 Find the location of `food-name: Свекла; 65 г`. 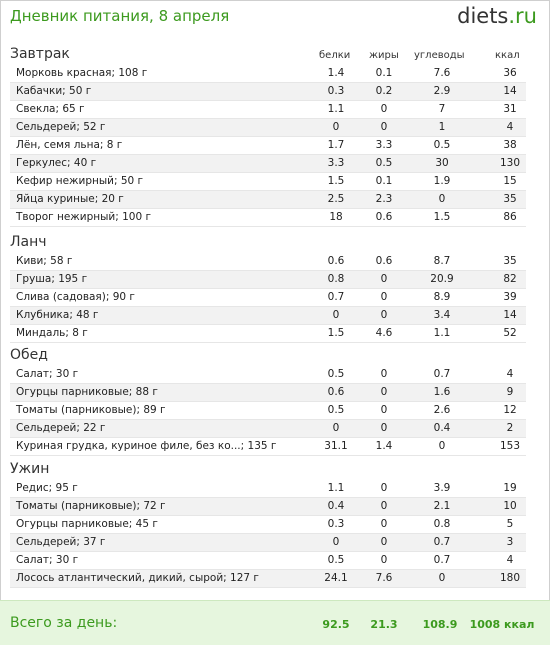

food-name: Свекла; 65 г is located at coordinates (50, 109).